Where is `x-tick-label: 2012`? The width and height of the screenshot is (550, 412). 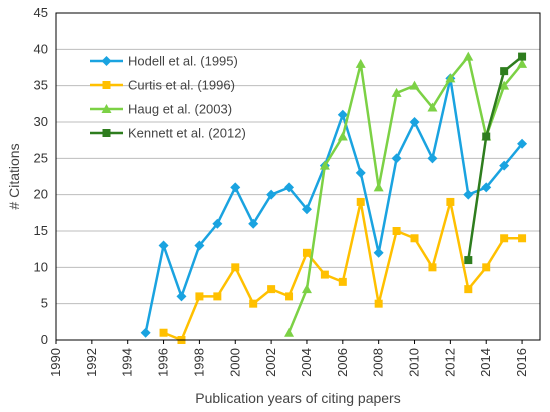 x-tick-label: 2012 is located at coordinates (449, 362).